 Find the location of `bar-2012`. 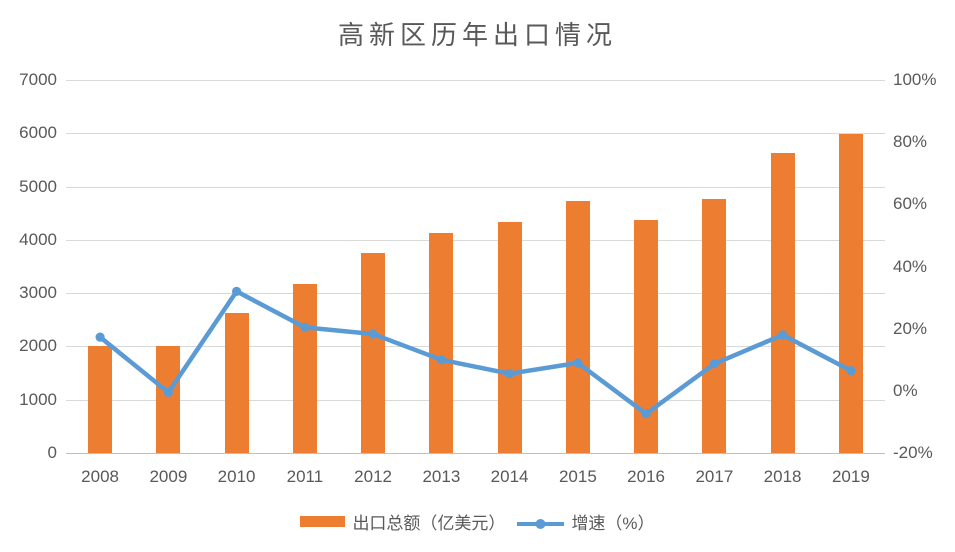

bar-2012 is located at coordinates (373, 353).